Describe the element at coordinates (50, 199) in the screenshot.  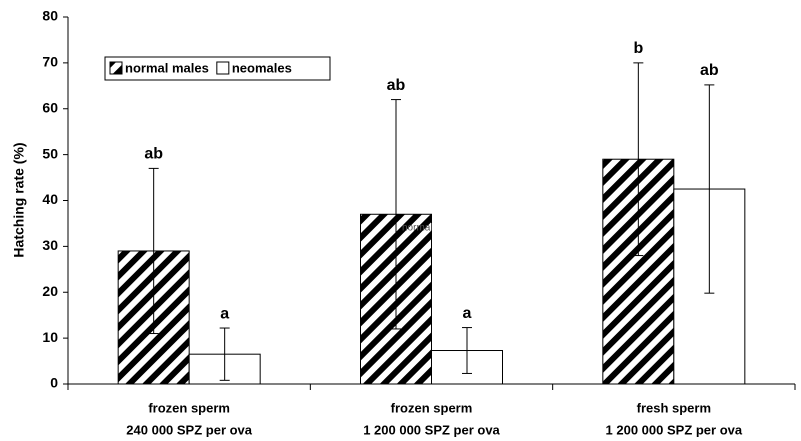
I see `y-tick-label: 40` at that location.